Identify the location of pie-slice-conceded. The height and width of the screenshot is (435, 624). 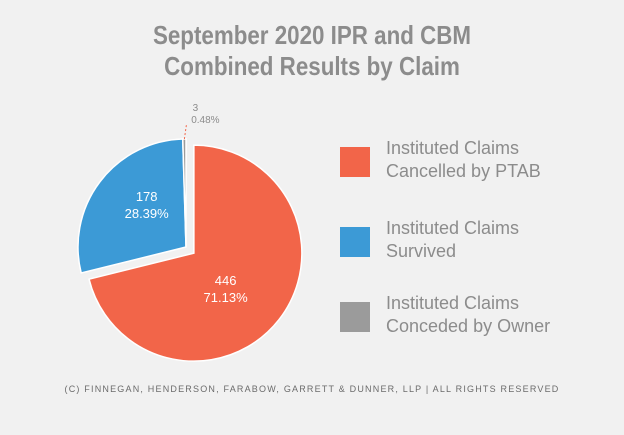
(184, 193).